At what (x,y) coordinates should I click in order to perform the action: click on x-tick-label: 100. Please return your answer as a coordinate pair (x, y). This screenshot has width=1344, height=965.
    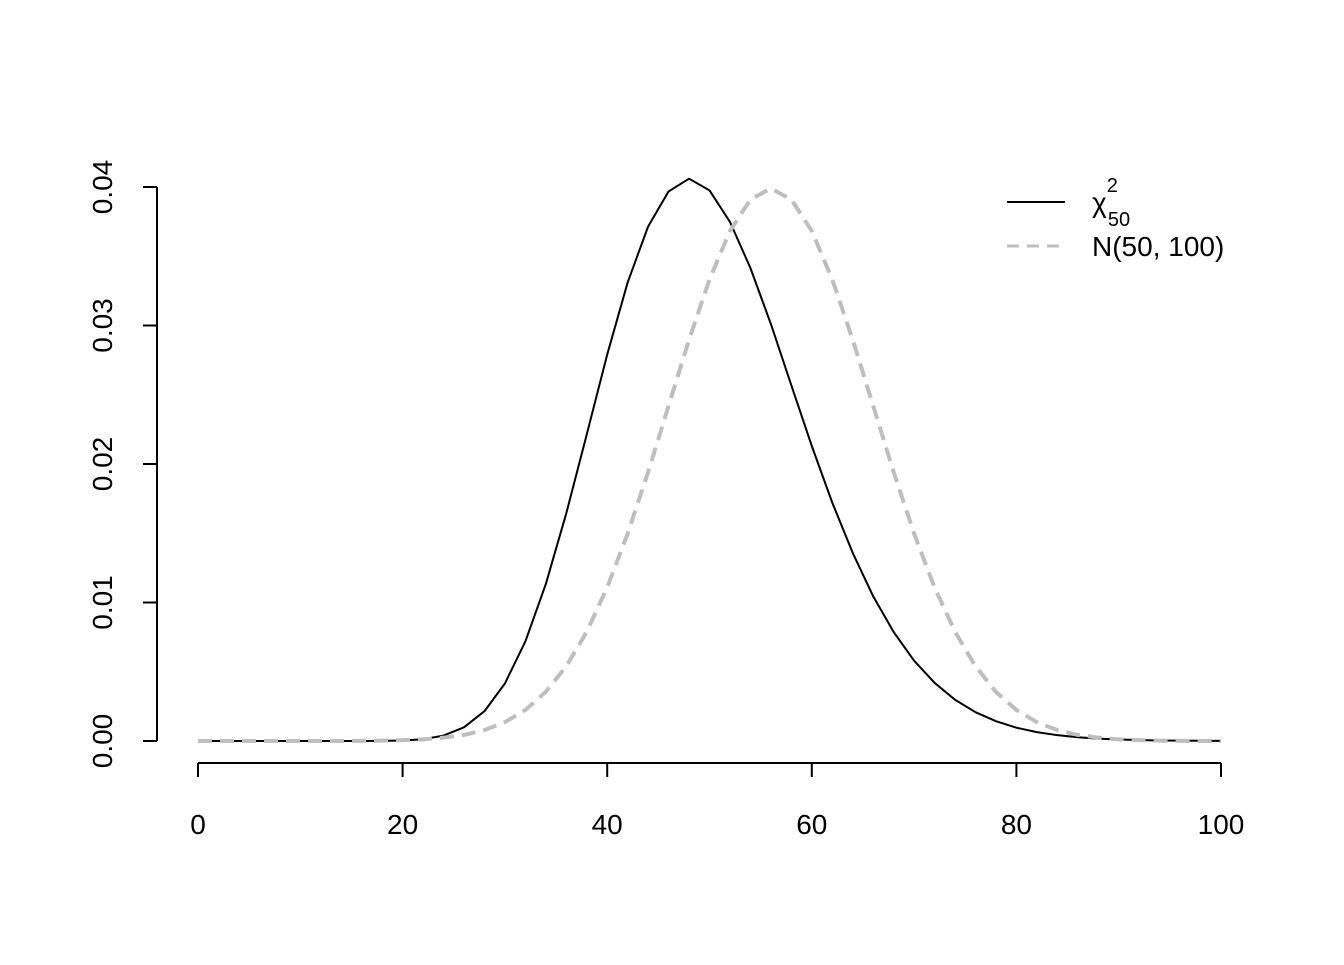
    Looking at the image, I should click on (1221, 824).